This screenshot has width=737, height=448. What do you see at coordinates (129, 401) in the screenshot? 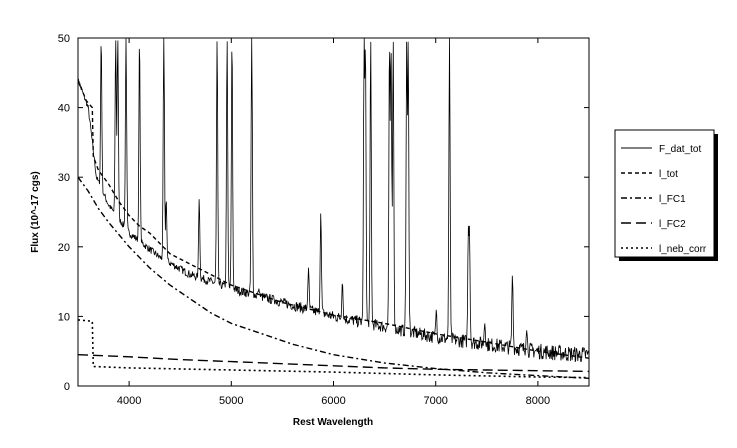
I see `x-tick-label: 4000` at bounding box center [129, 401].